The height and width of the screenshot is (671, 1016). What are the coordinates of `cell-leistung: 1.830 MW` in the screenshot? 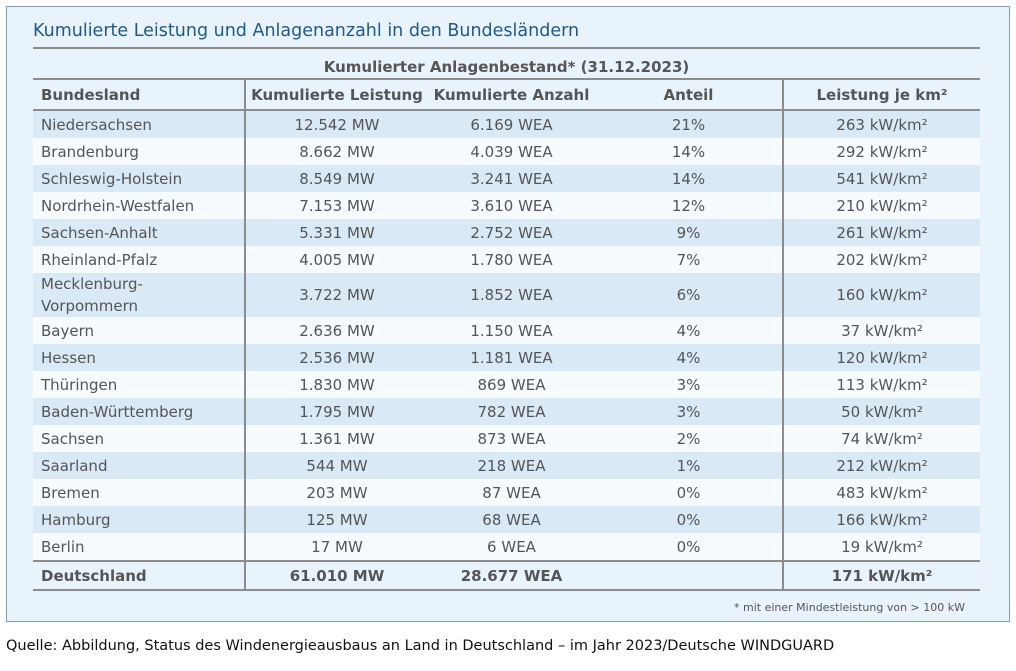 It's located at (336, 384).